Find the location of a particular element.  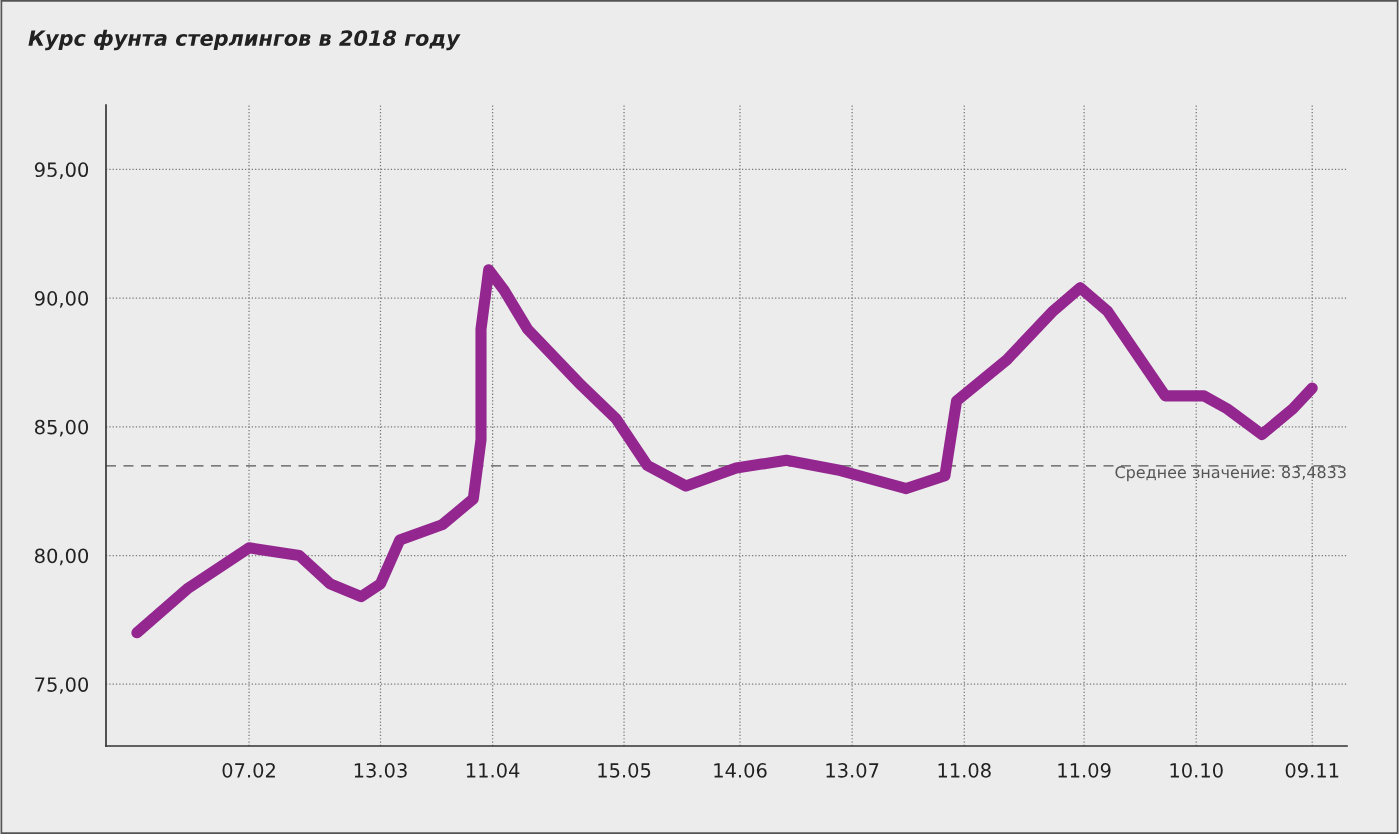

x-tick-label: 14.06 is located at coordinates (740, 770).